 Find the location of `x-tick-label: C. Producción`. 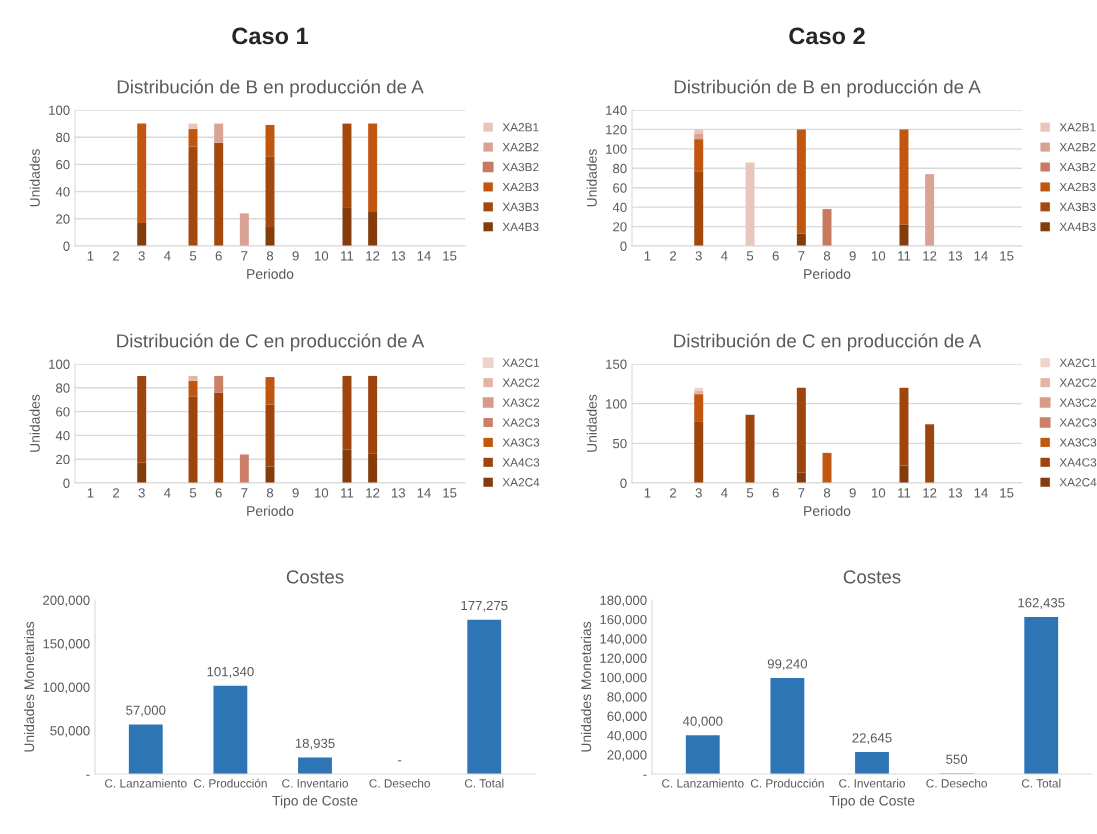

x-tick-label: C. Producción is located at coordinates (230, 783).